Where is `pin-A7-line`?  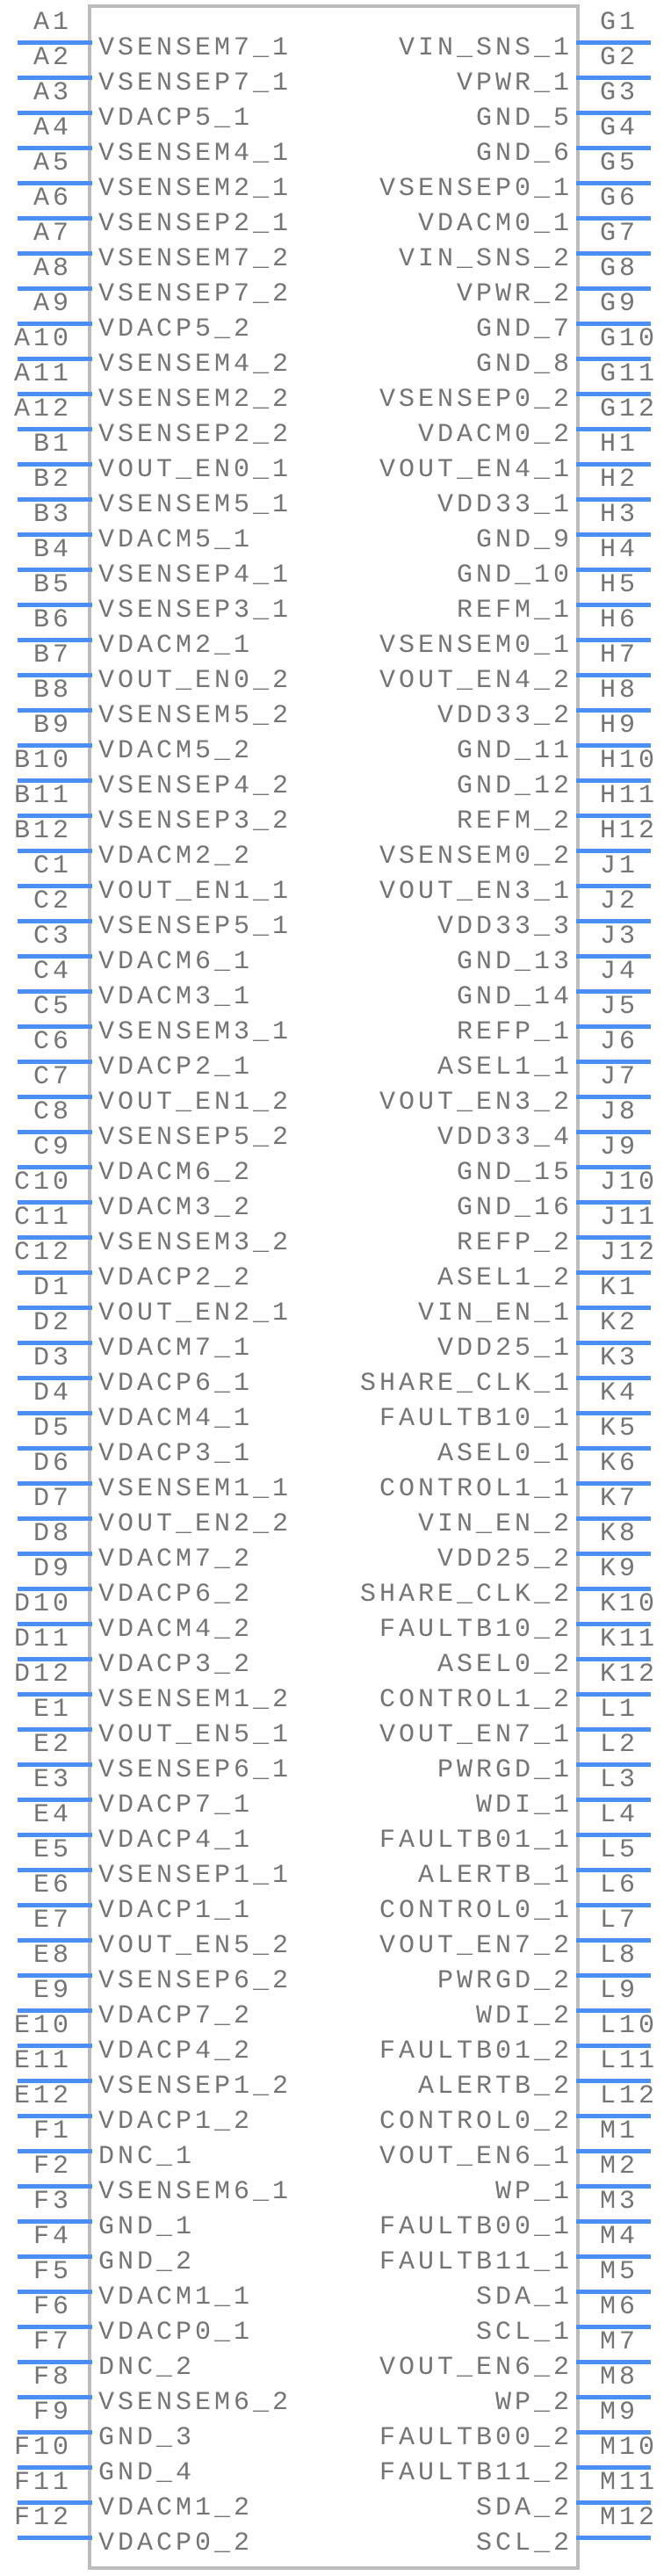
pin-A7-line is located at coordinates (55, 253).